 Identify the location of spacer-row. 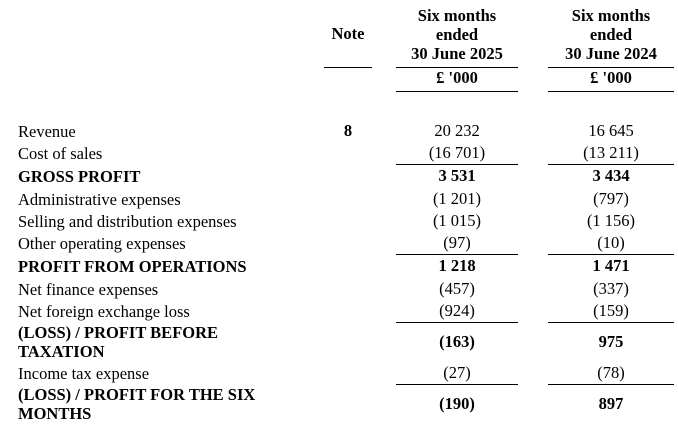
(339, 106).